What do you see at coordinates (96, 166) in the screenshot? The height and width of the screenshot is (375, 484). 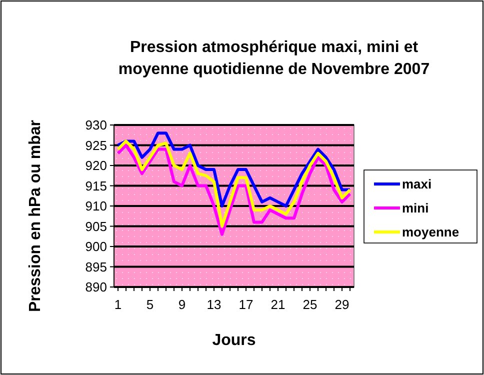 I see `y-tick-label: 920` at bounding box center [96, 166].